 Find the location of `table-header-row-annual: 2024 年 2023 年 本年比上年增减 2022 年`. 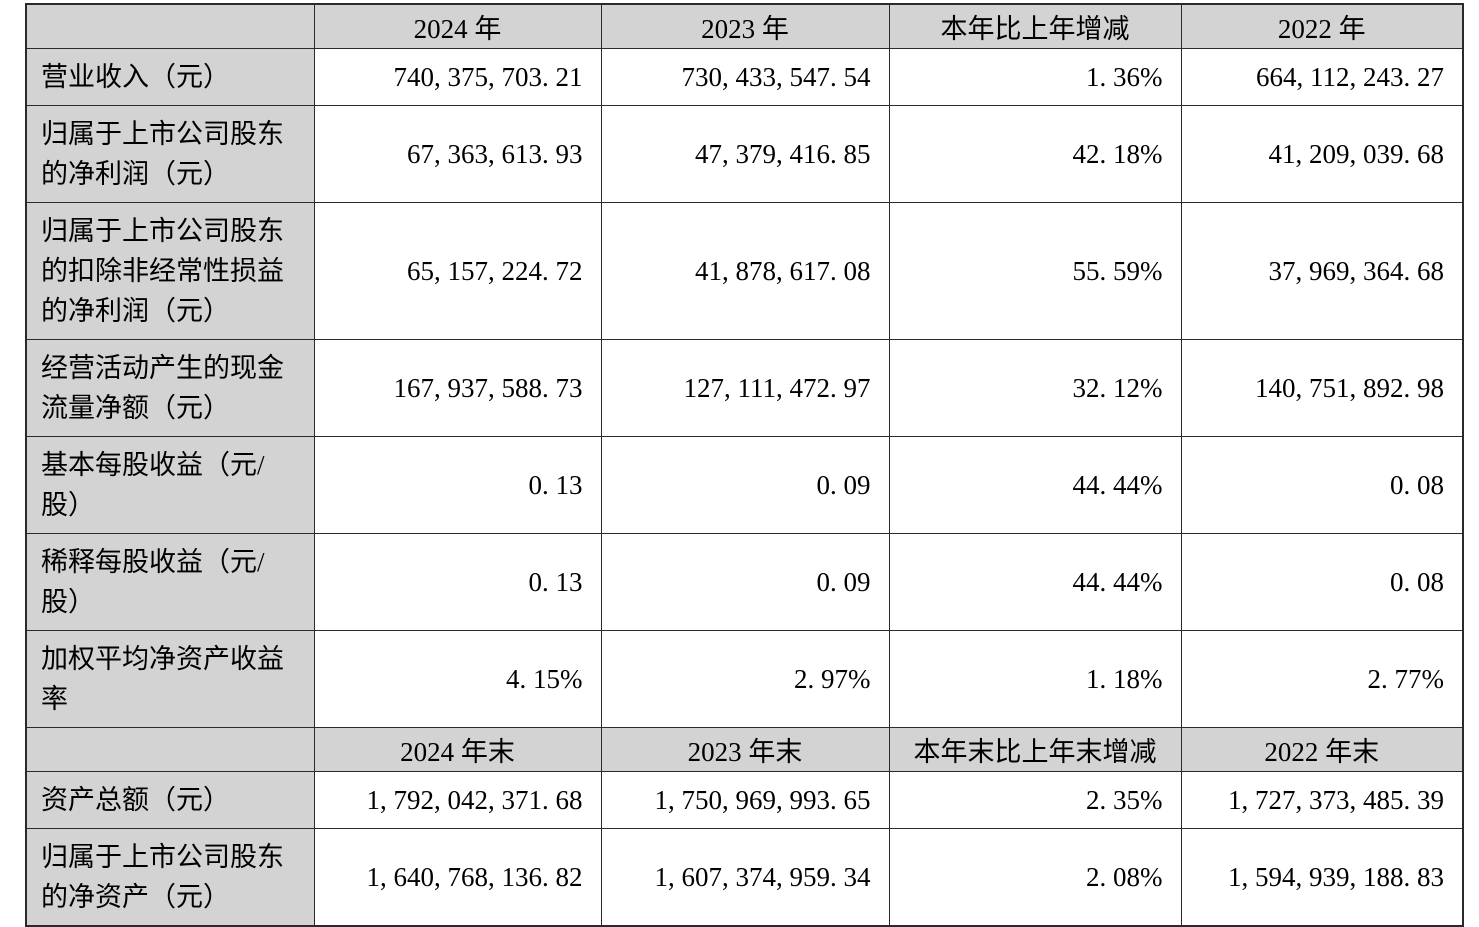

table-header-row-annual: 2024 年 2023 年 本年比上年增减 2022 年 is located at coordinates (744, 26).